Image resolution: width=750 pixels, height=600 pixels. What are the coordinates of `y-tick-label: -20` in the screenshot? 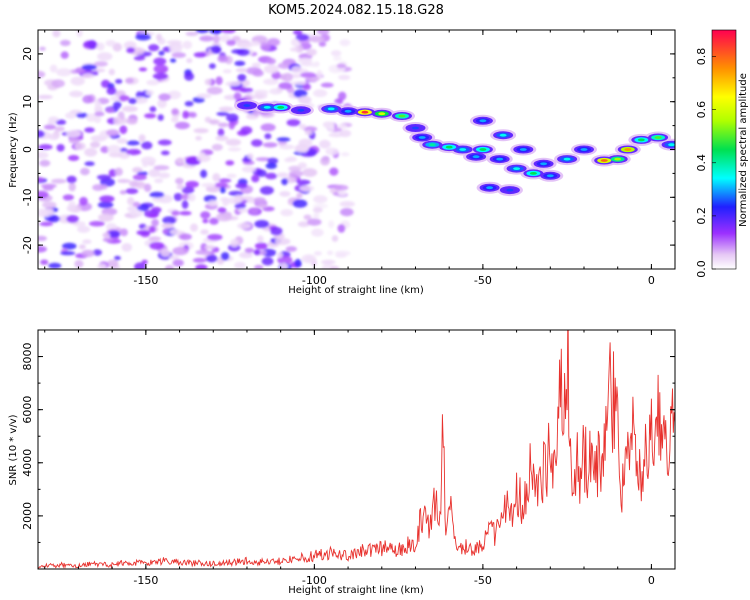 It's located at (27, 245).